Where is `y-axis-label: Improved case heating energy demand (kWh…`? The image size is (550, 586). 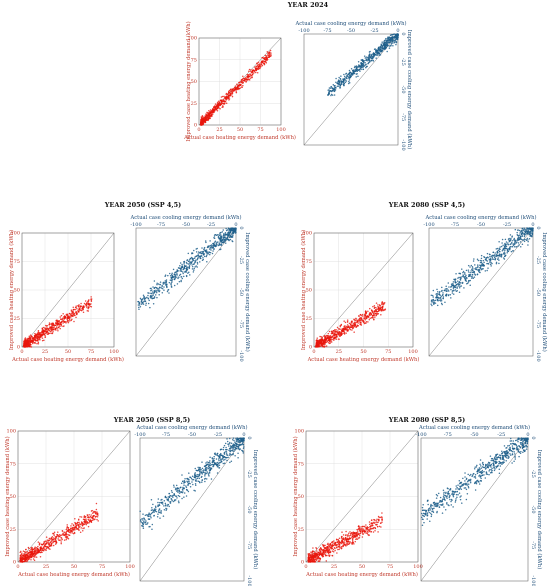
y-axis-label: Improved case heating energy demand (kWh… is located at coordinates (7, 496).